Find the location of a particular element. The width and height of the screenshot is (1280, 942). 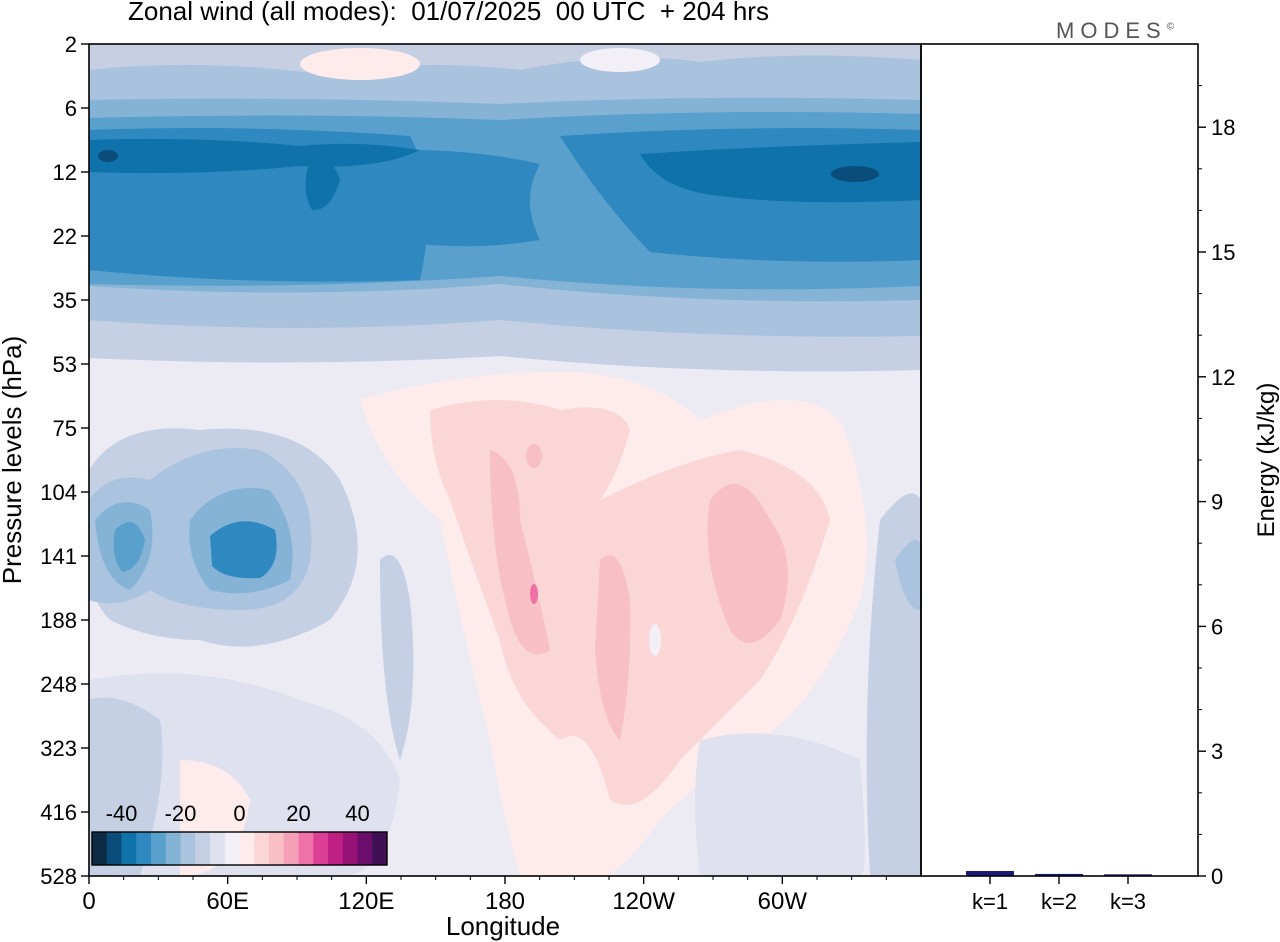

y-tick-label: 141 is located at coordinates (58, 556).